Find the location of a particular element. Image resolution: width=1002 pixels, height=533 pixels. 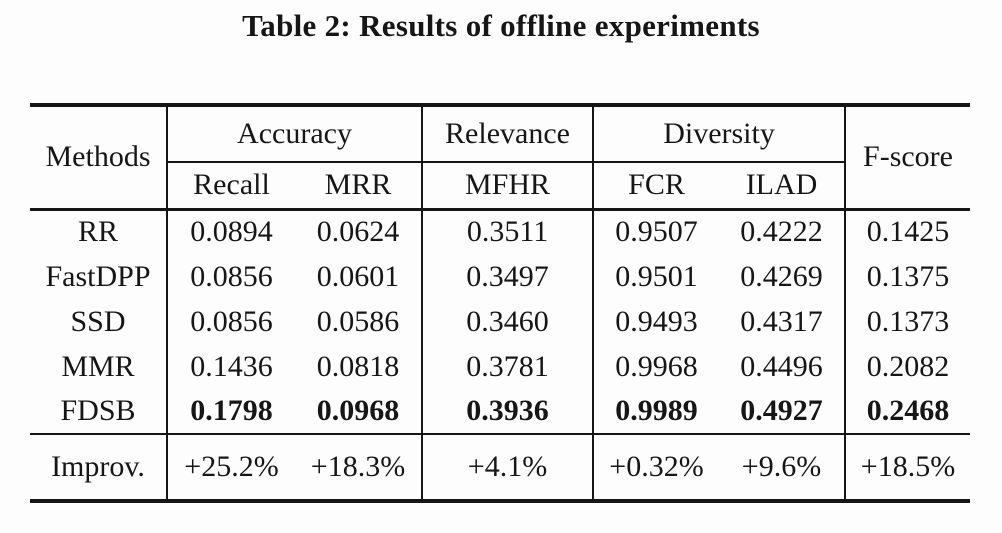

cell-fscore: 0.1375 is located at coordinates (907, 276).